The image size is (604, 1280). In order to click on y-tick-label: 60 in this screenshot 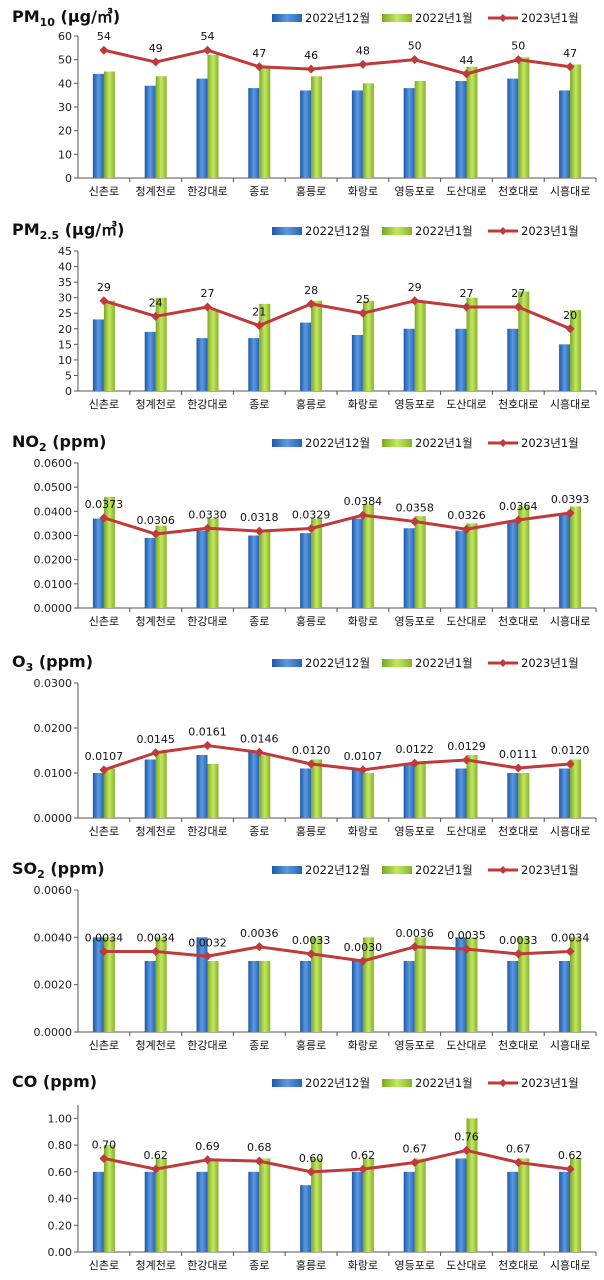, I will do `click(65, 36)`.